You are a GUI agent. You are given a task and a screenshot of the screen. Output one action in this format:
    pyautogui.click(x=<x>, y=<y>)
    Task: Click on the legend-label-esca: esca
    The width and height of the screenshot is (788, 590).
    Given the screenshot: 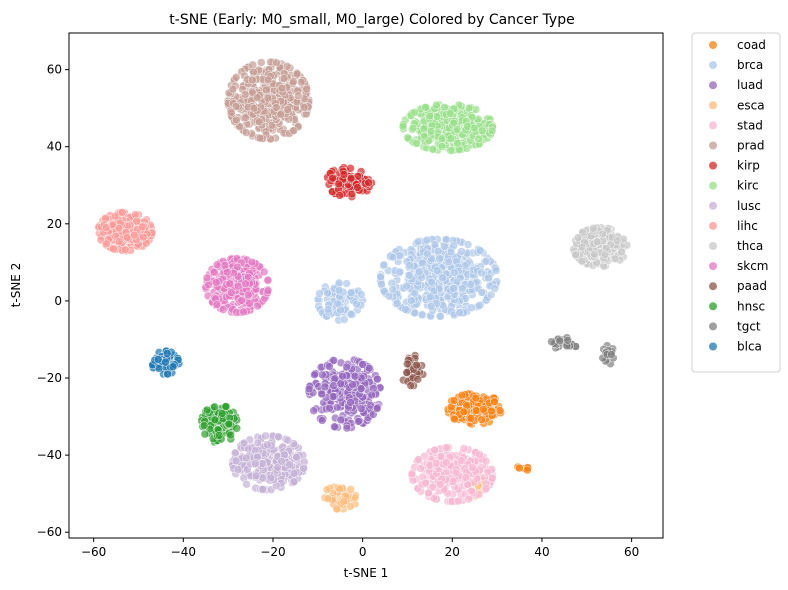 What is the action you would take?
    pyautogui.click(x=751, y=105)
    